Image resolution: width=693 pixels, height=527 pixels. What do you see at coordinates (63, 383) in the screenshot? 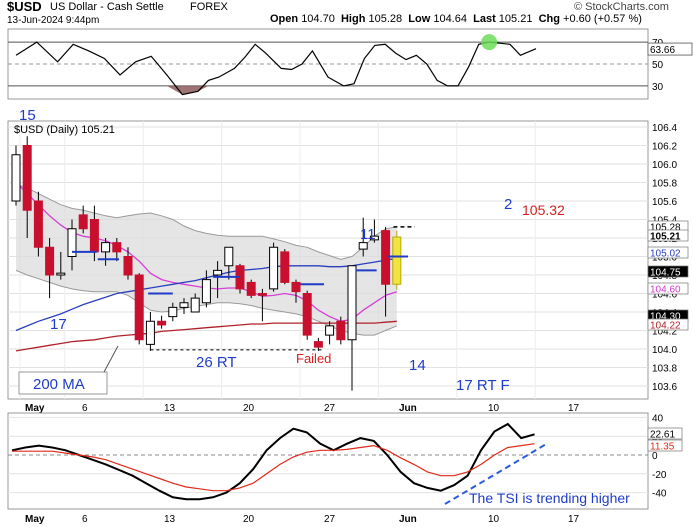
I see `ma200-callout-box` at bounding box center [63, 383].